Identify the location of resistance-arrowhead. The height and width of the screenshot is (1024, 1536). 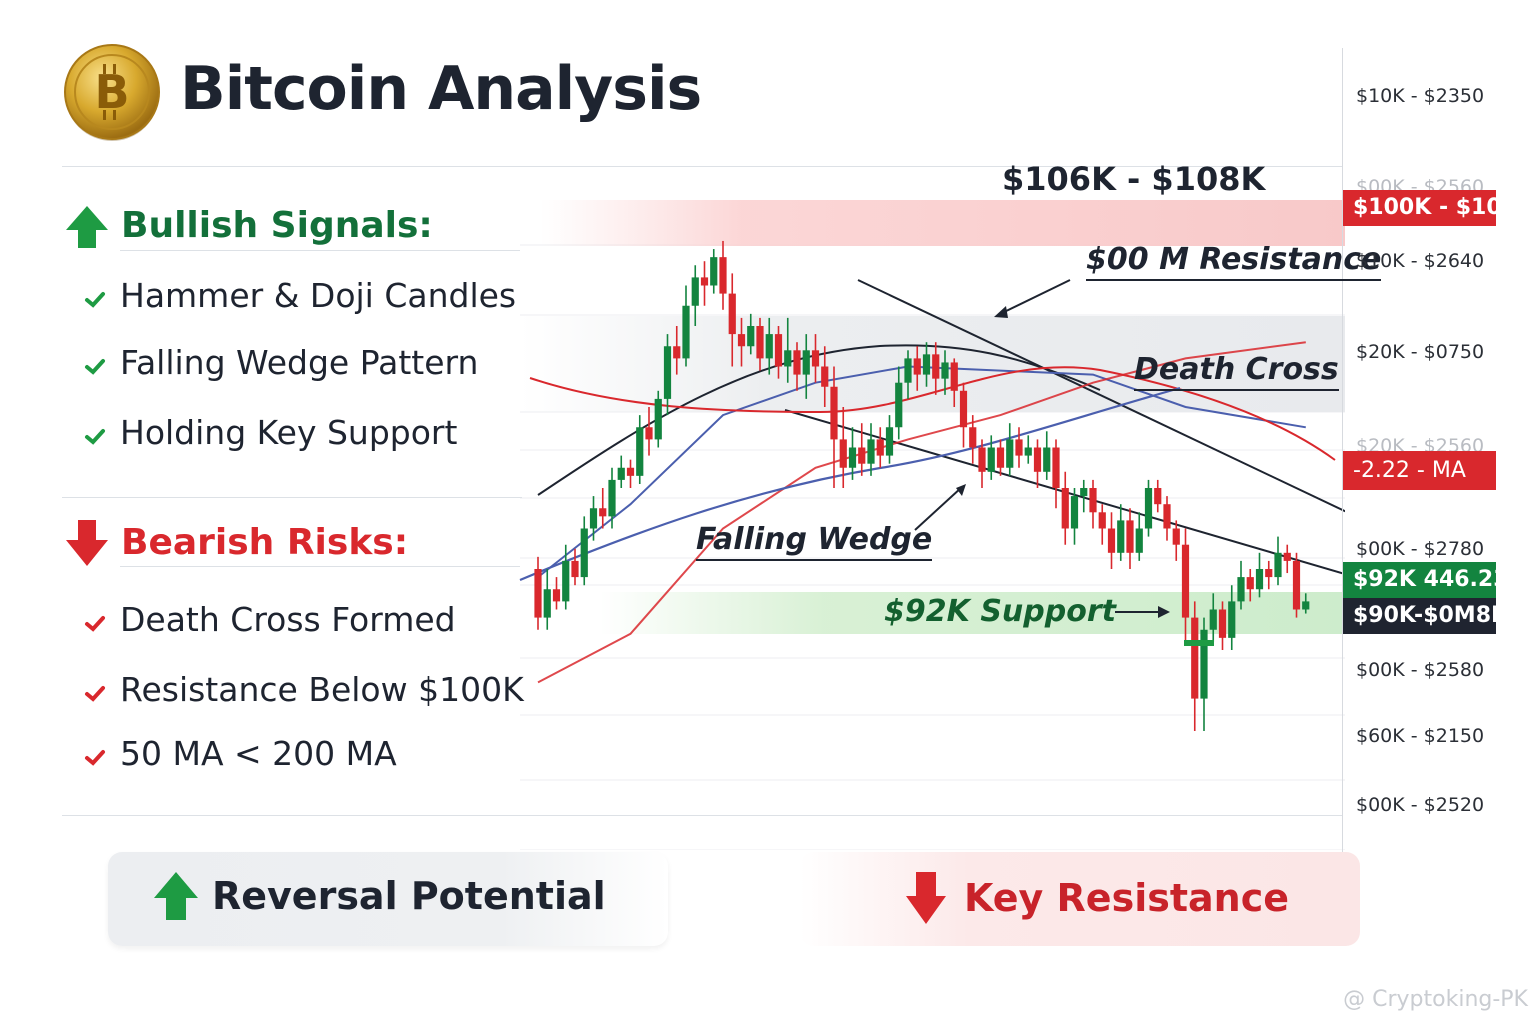
(1001, 312).